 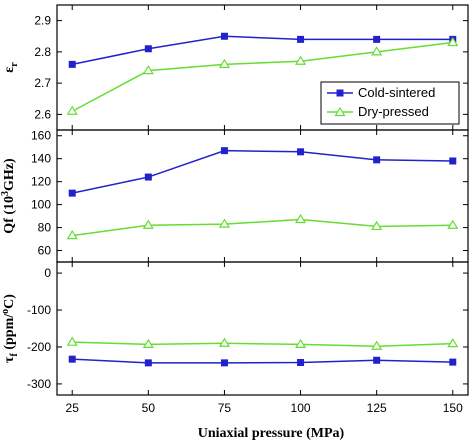 What do you see at coordinates (262, 50) in the screenshot?
I see `panel-0-series-0-line` at bounding box center [262, 50].